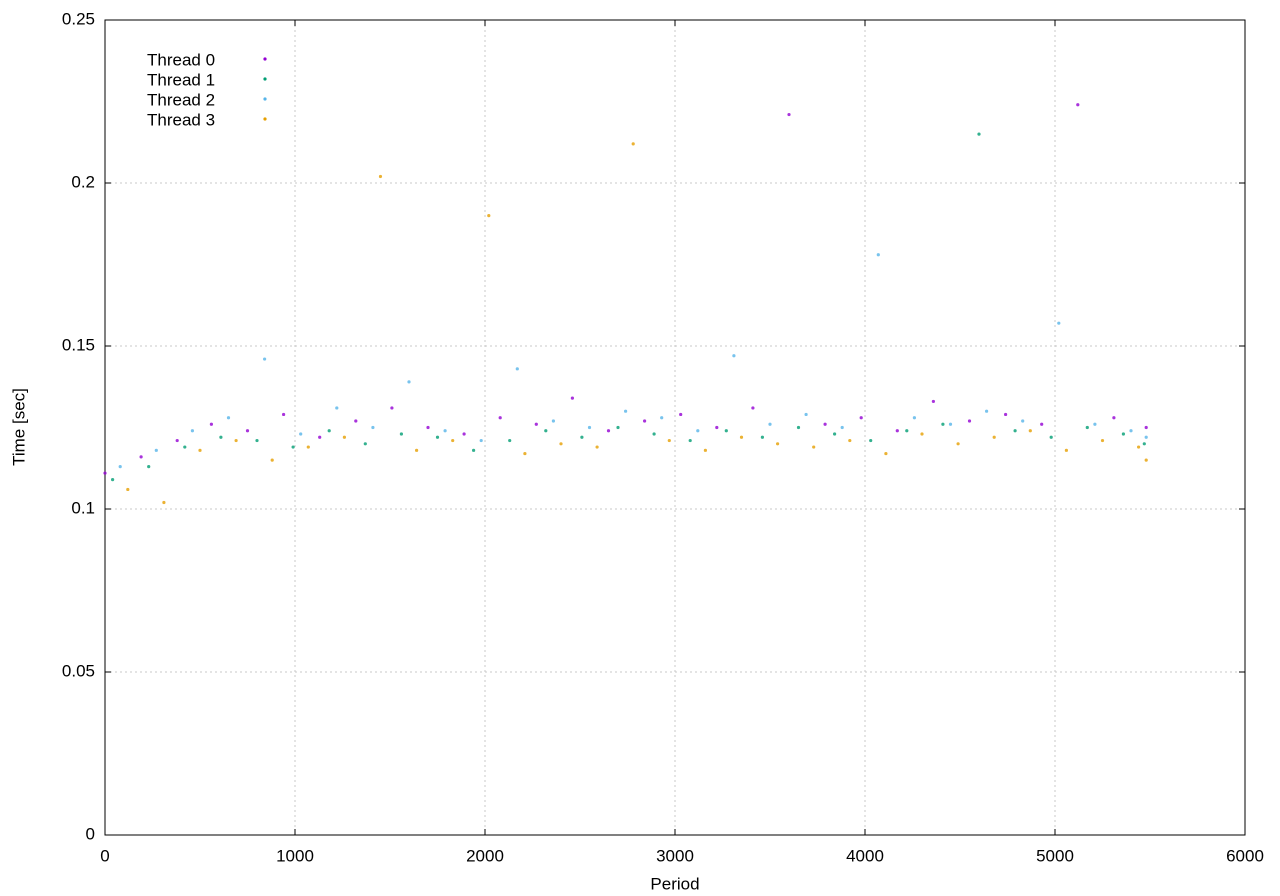 This screenshot has width=1280, height=896. What do you see at coordinates (485, 855) in the screenshot?
I see `x-tick-label: 2000` at bounding box center [485, 855].